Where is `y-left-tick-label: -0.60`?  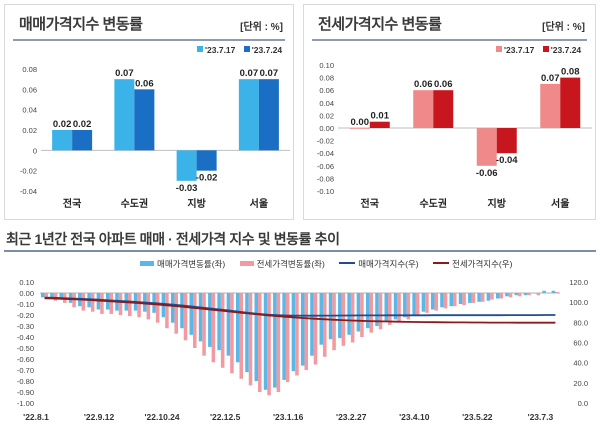
y-left-tick-label: -0.60 is located at coordinates (25, 359).